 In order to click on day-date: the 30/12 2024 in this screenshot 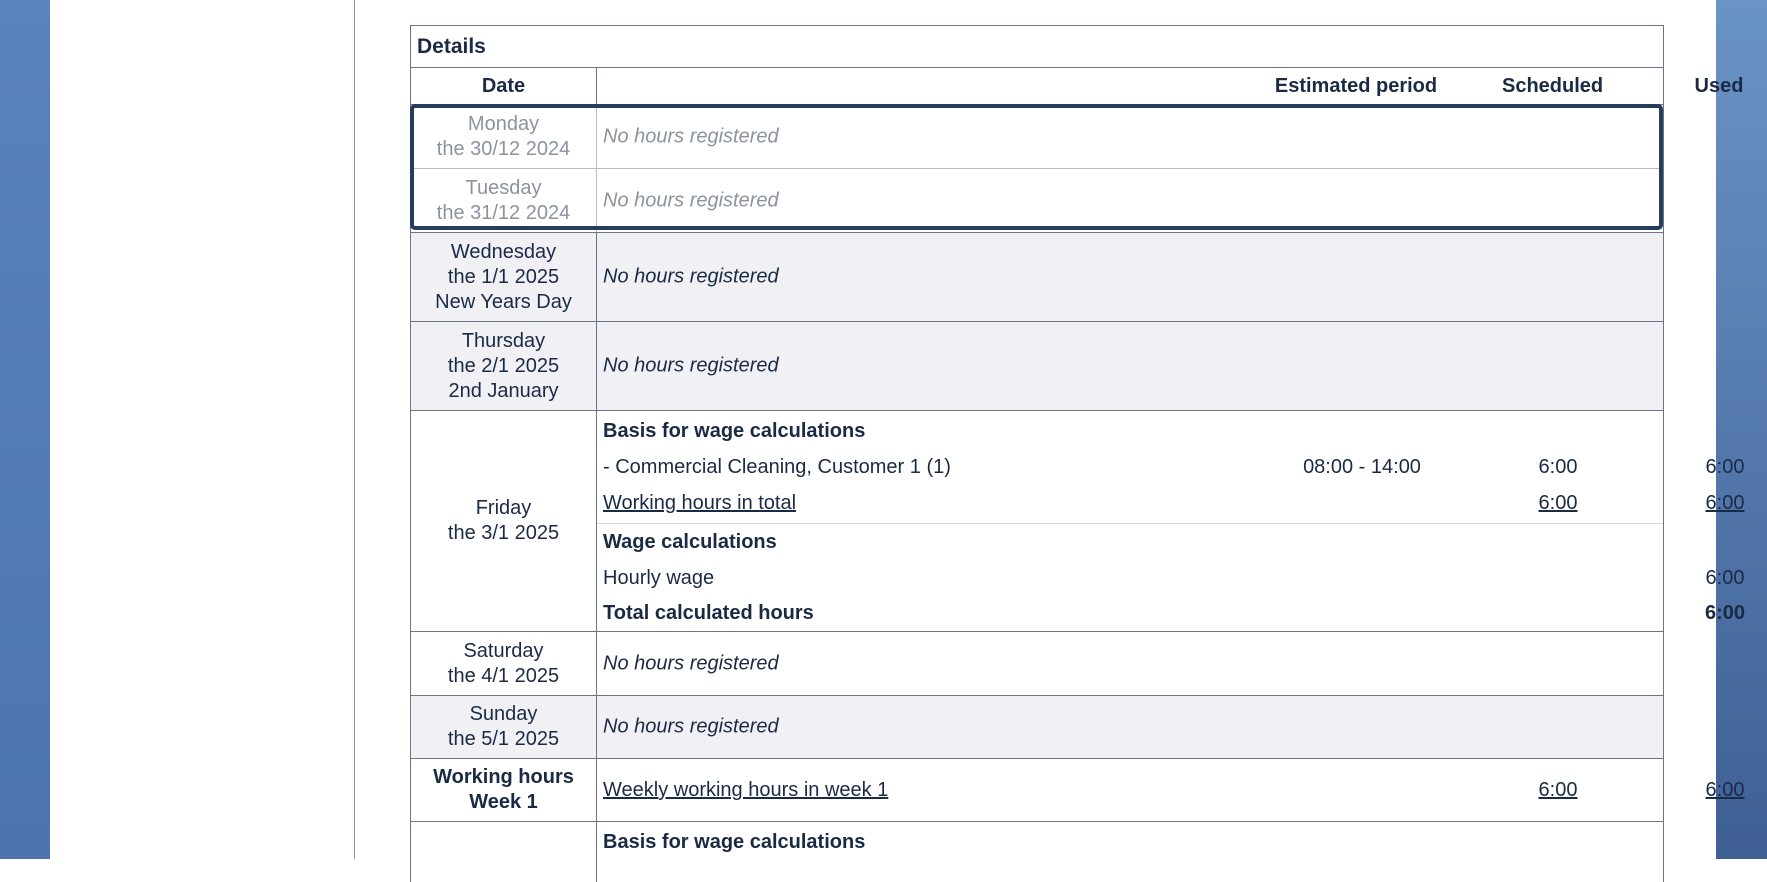, I will do `click(503, 148)`.